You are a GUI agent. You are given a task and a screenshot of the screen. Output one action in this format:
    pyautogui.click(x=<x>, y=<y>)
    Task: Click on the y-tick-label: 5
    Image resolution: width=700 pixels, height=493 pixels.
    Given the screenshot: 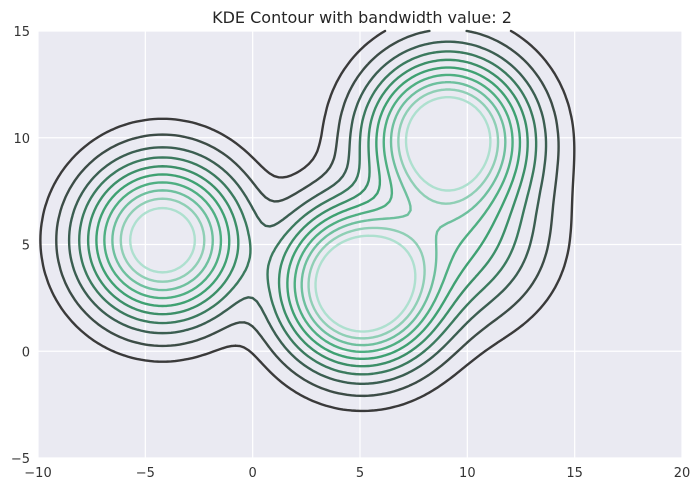 What is the action you would take?
    pyautogui.click(x=26, y=246)
    